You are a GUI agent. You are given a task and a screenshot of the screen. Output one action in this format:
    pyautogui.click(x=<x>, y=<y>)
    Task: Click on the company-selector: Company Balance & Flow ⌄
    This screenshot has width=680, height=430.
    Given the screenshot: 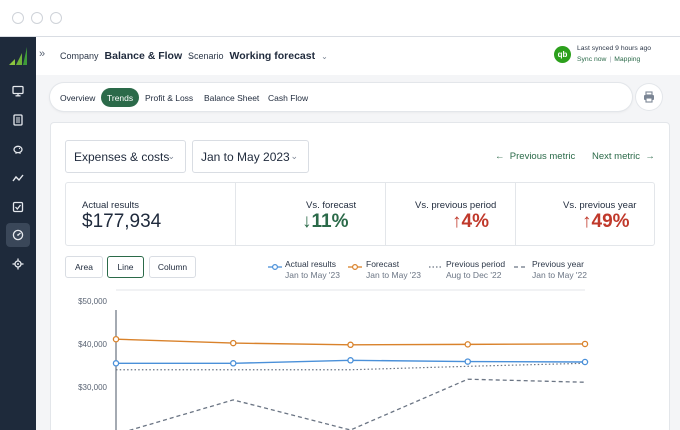 What is the action you would take?
    pyautogui.click(x=127, y=56)
    